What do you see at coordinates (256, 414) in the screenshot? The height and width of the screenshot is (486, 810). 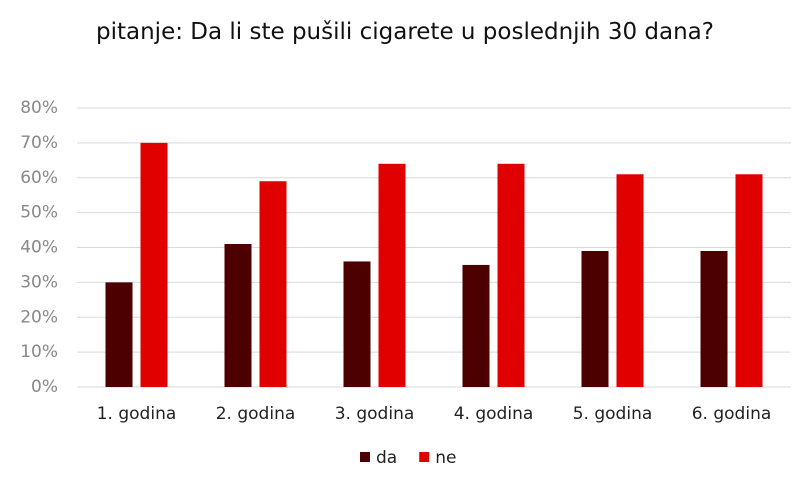 I see `x-tick-label: 2. godina` at bounding box center [256, 414].